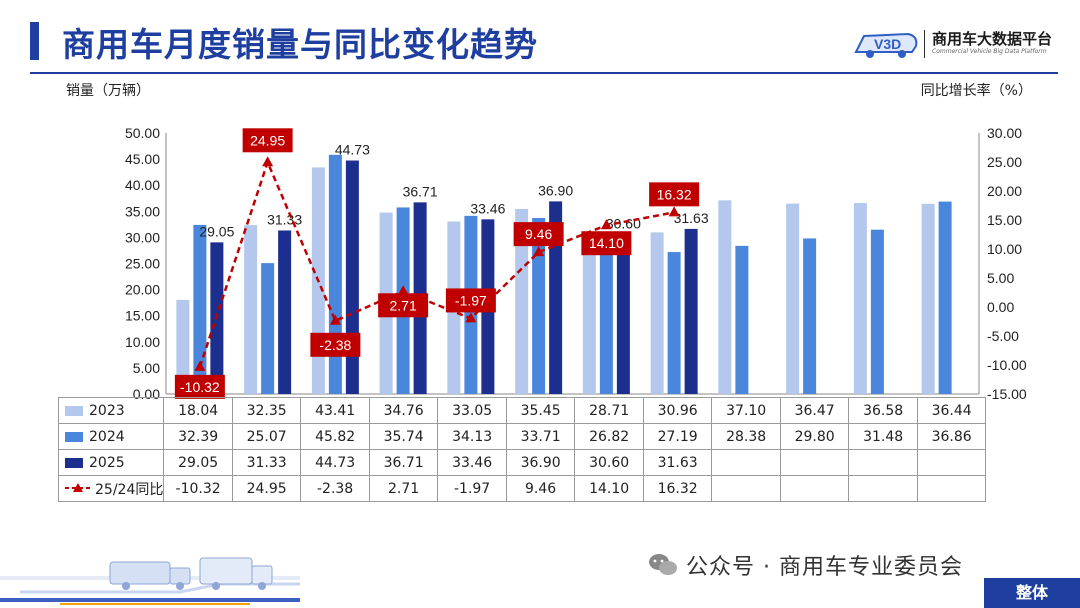  I want to click on table-cell: 36.58, so click(883, 410).